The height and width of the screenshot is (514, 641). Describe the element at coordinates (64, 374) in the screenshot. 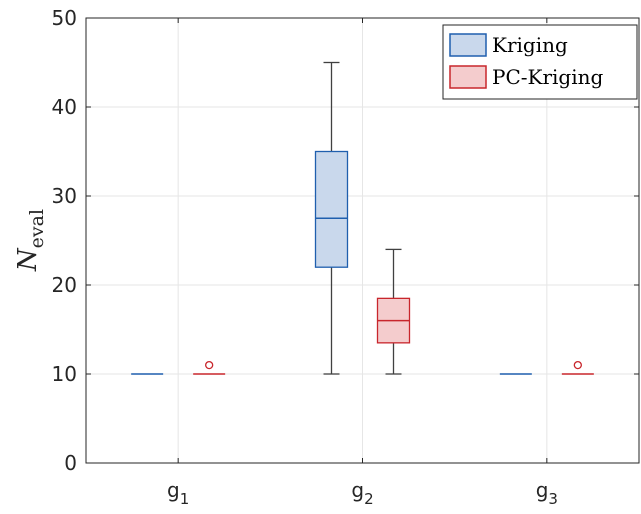

I see `y-tick-label: 10` at that location.